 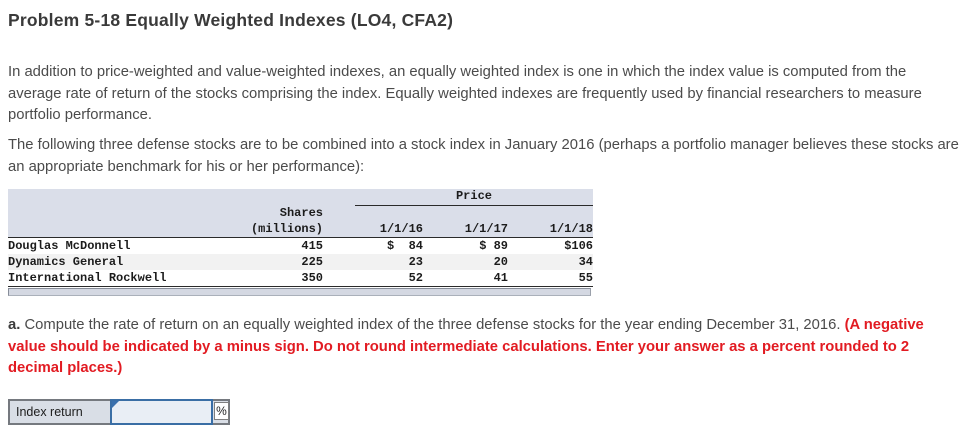 What do you see at coordinates (125, 262) in the screenshot?
I see `stock-name: Dynamics General` at bounding box center [125, 262].